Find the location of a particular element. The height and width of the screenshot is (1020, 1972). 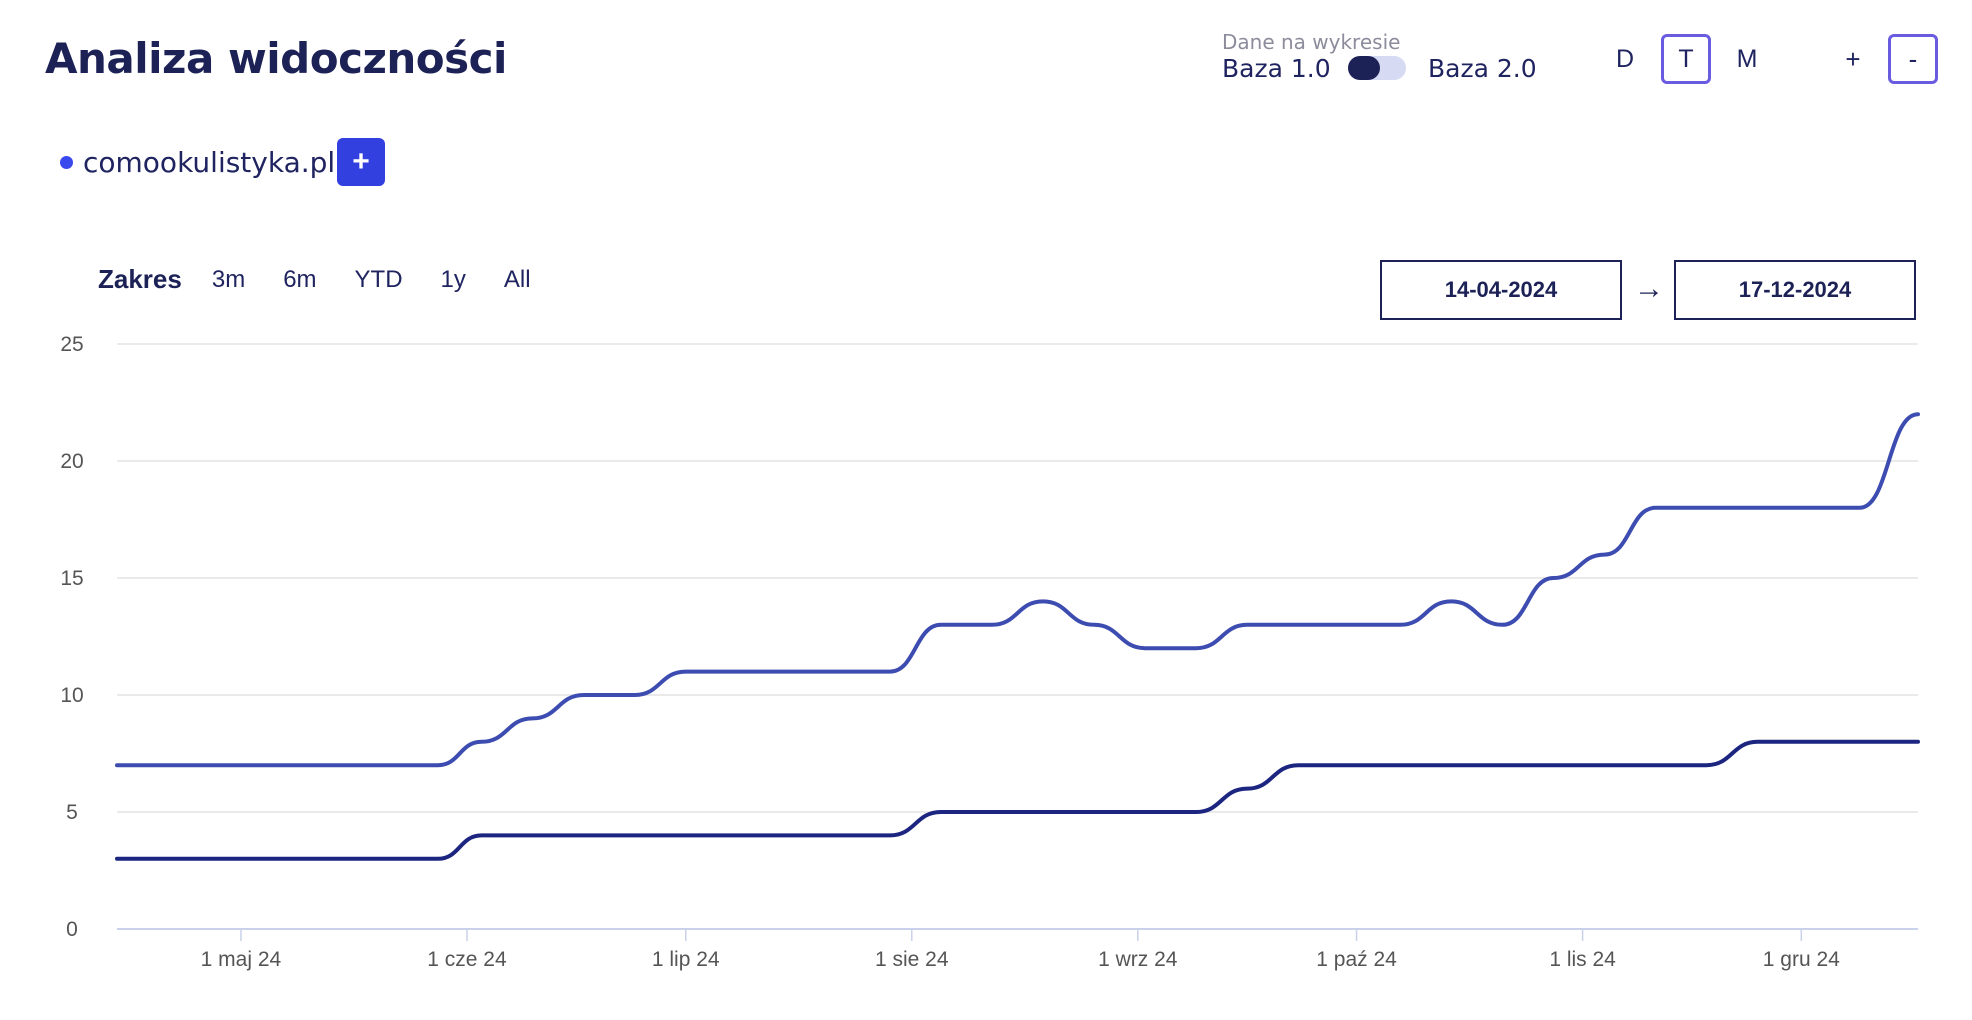

page-title: Analiza widoczności is located at coordinates (276, 58).